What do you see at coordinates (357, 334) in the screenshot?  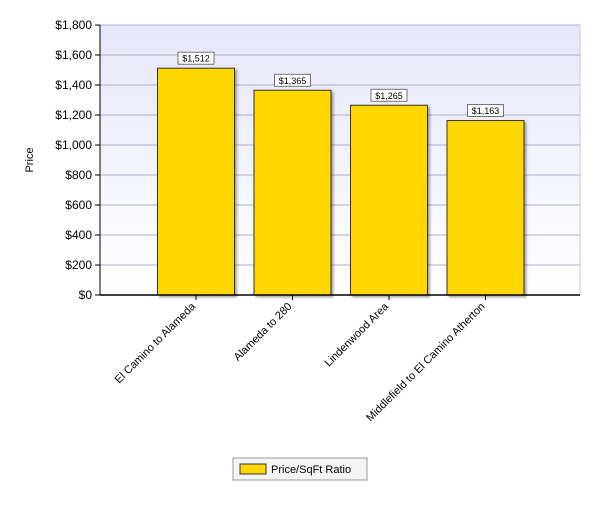 I see `x-tick-label: Lindenwood Area` at bounding box center [357, 334].